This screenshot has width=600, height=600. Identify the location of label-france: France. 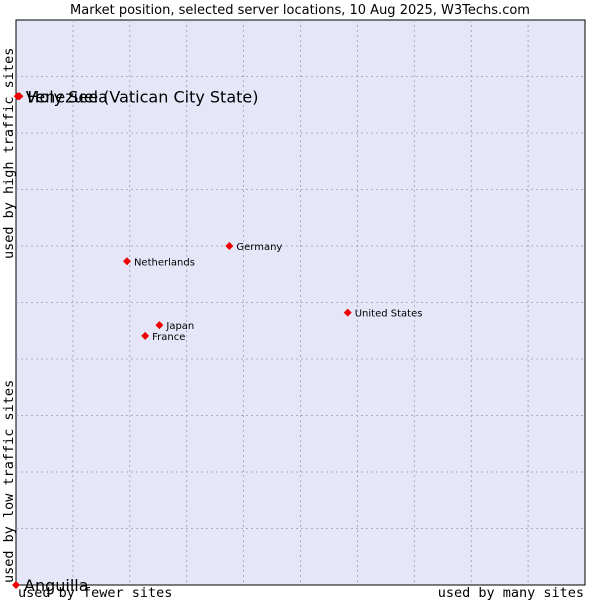
(168, 337).